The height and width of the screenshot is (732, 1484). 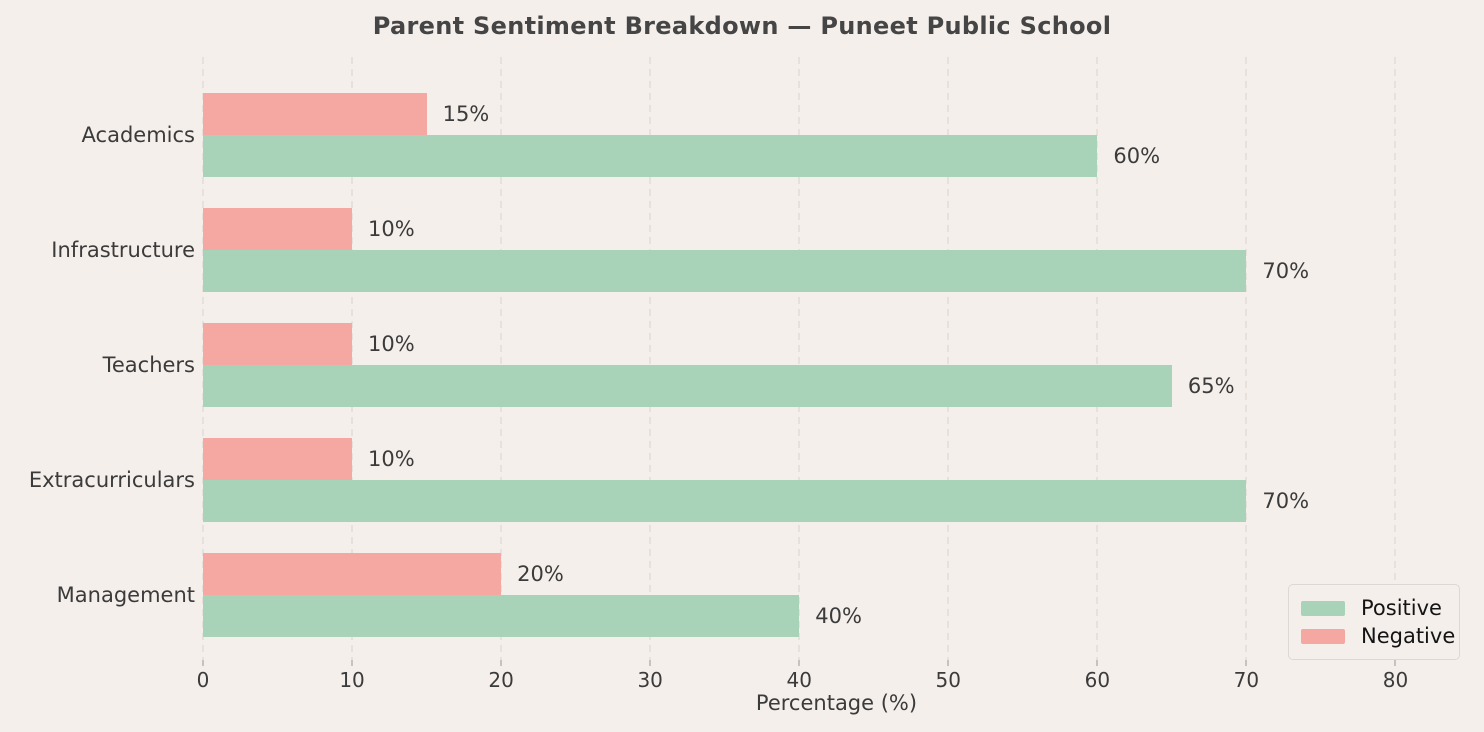 What do you see at coordinates (1401, 608) in the screenshot?
I see `legend-label: Positive` at bounding box center [1401, 608].